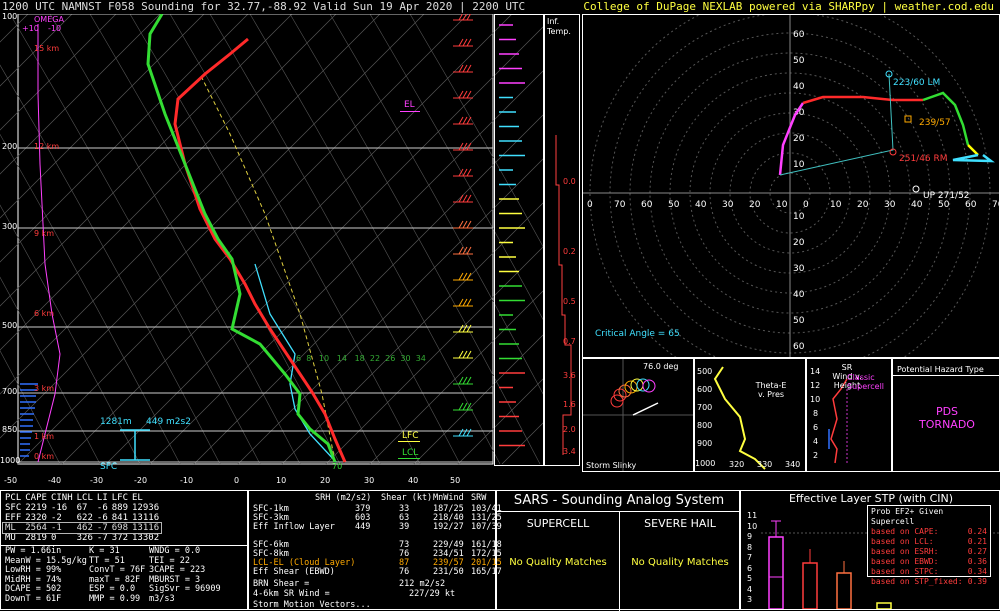 The width and height of the screenshot is (1000, 611). I want to click on parcel-row: EFF 2320 -2 622 -6 841 13116, so click(82, 518).